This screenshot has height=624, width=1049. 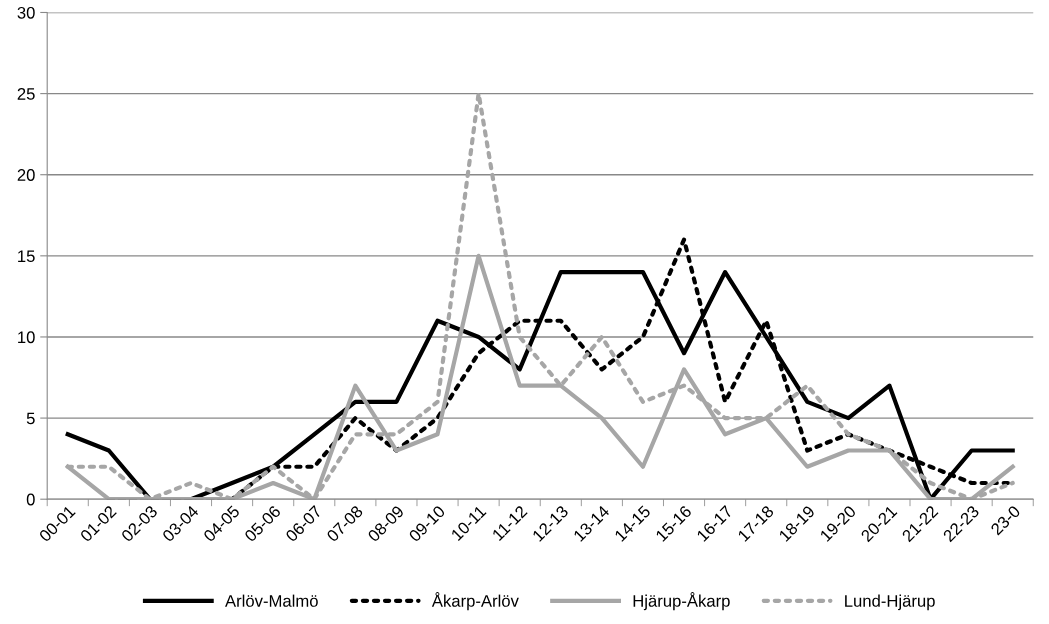 I want to click on y-tick-label: 30, so click(x=26, y=12).